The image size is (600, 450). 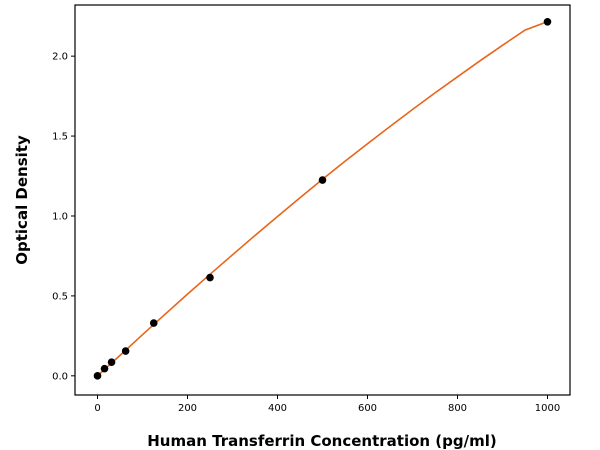 What do you see at coordinates (97, 408) in the screenshot?
I see `x-tick-label: 0` at bounding box center [97, 408].